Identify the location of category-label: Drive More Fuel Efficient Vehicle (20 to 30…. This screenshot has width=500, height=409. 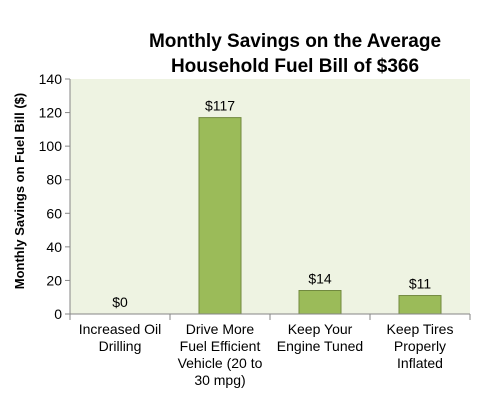
(220, 354).